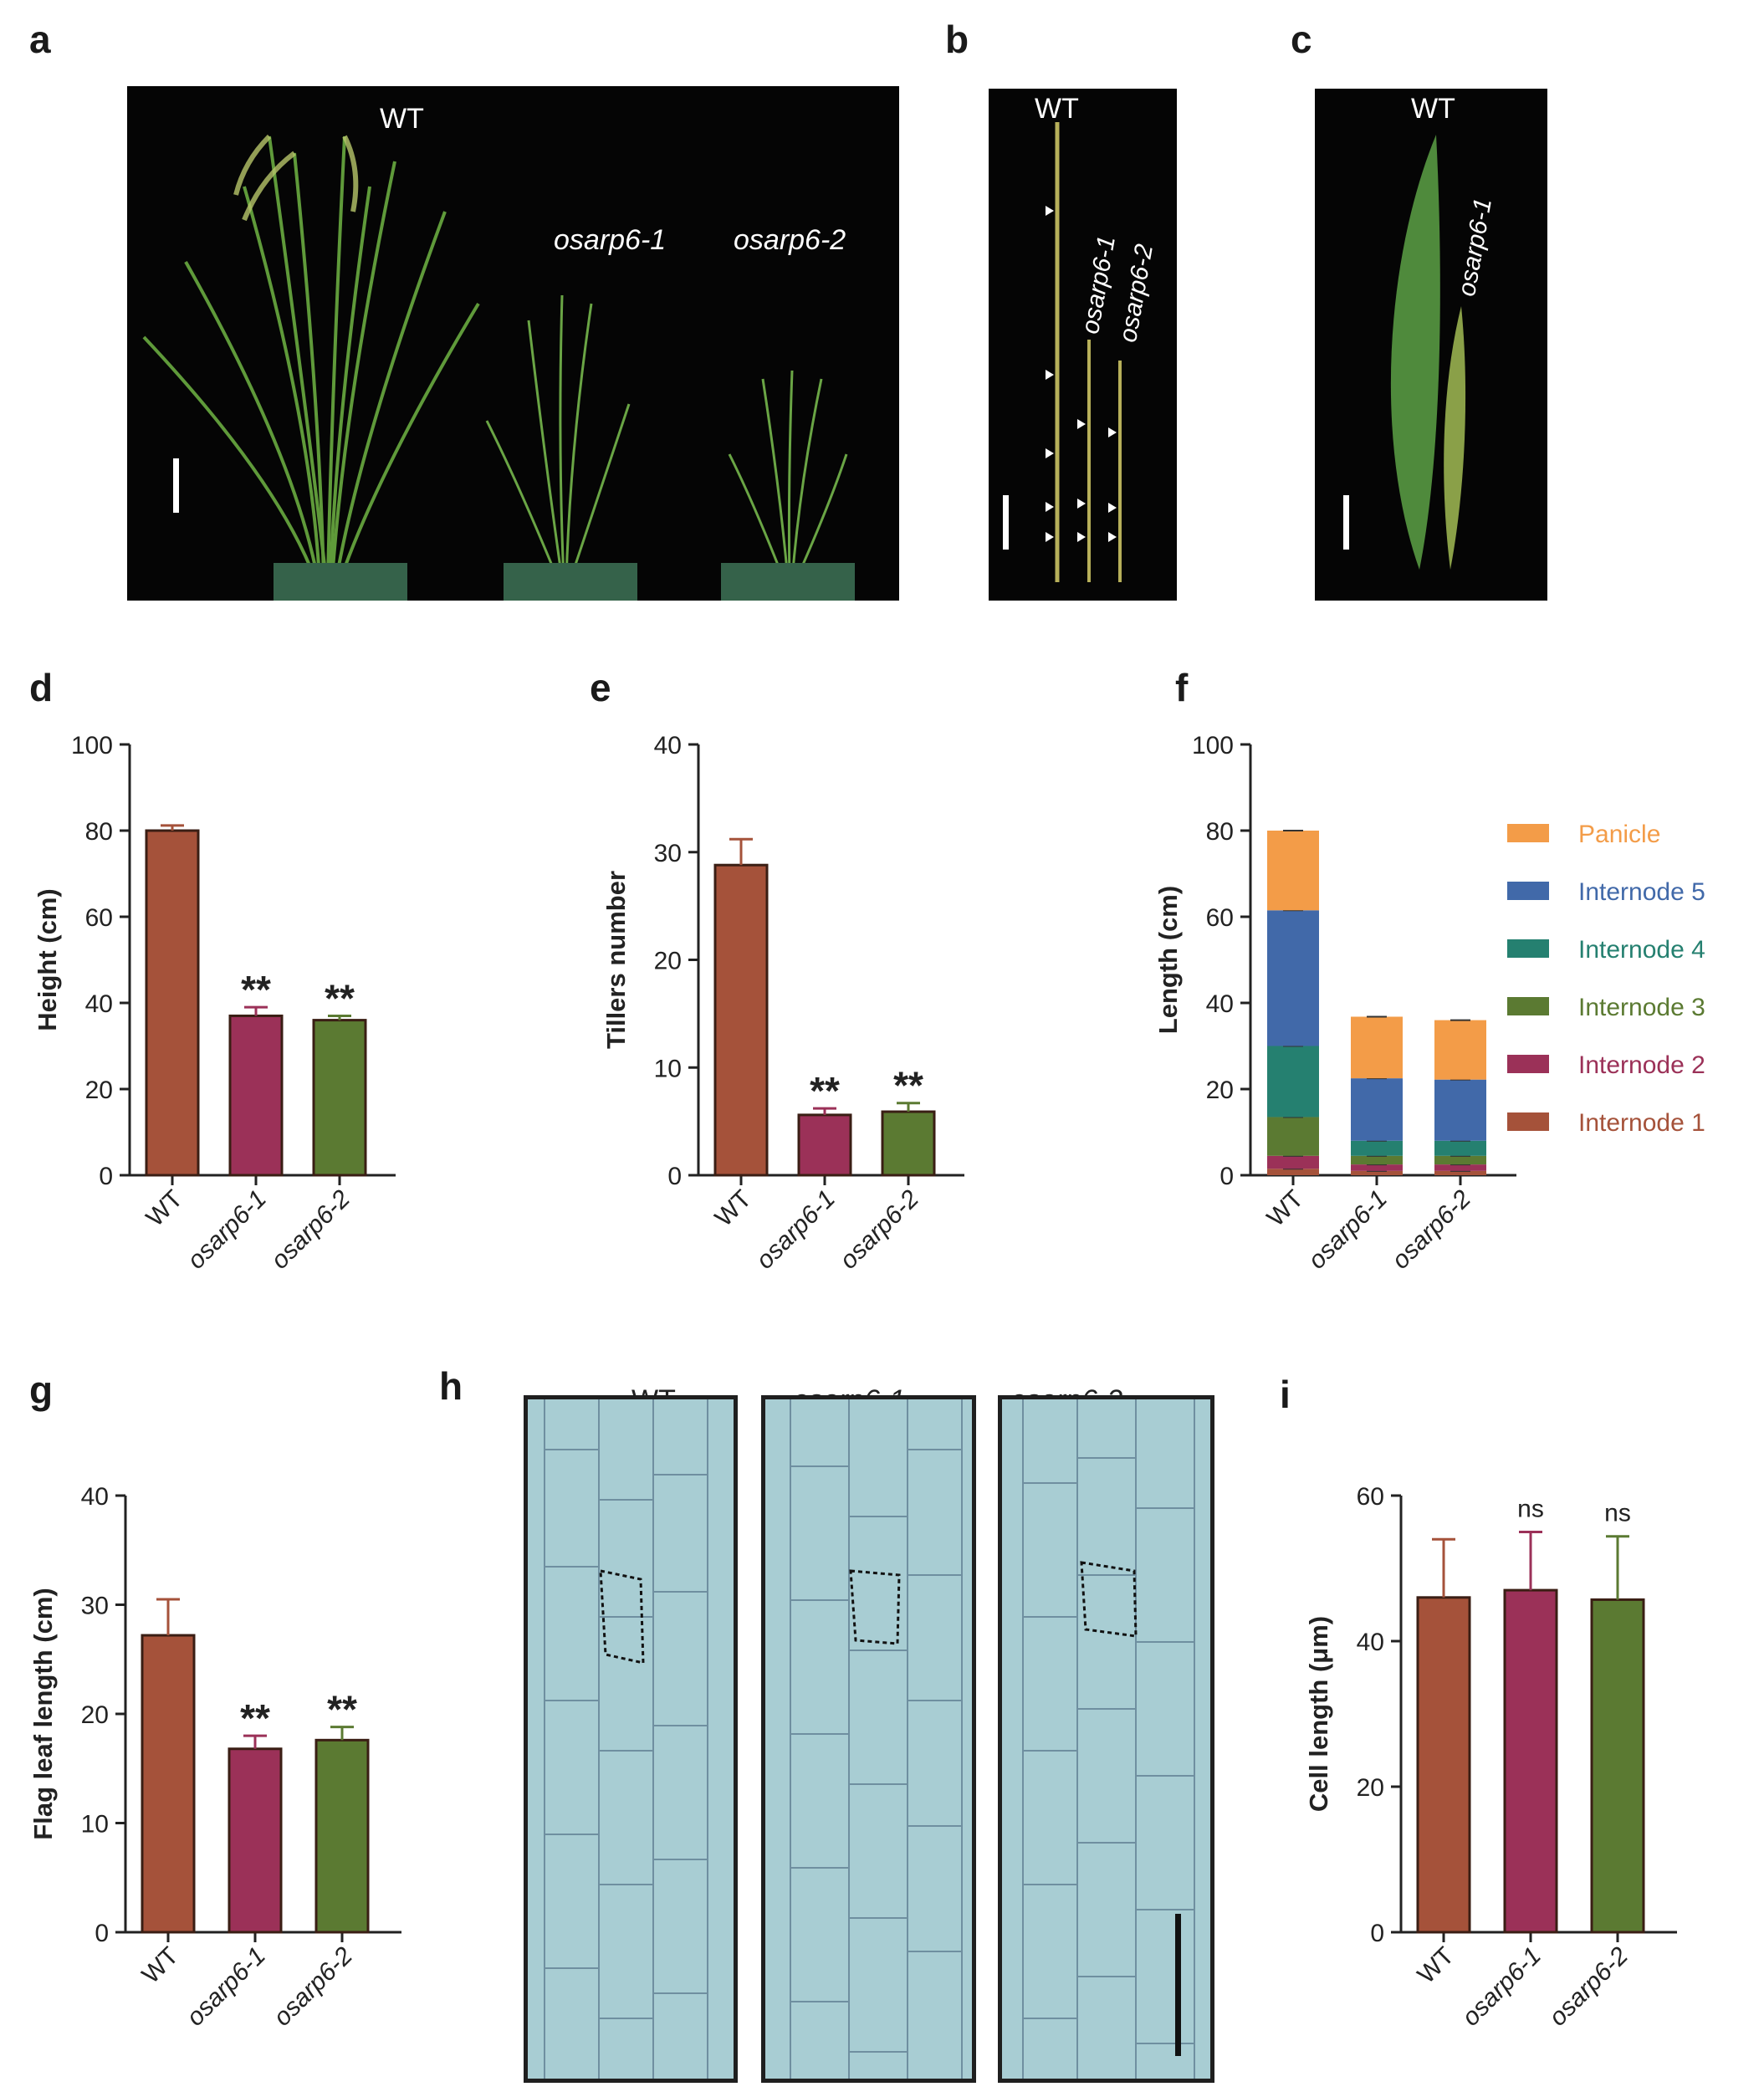  I want to click on scale-bar-a, so click(176, 486).